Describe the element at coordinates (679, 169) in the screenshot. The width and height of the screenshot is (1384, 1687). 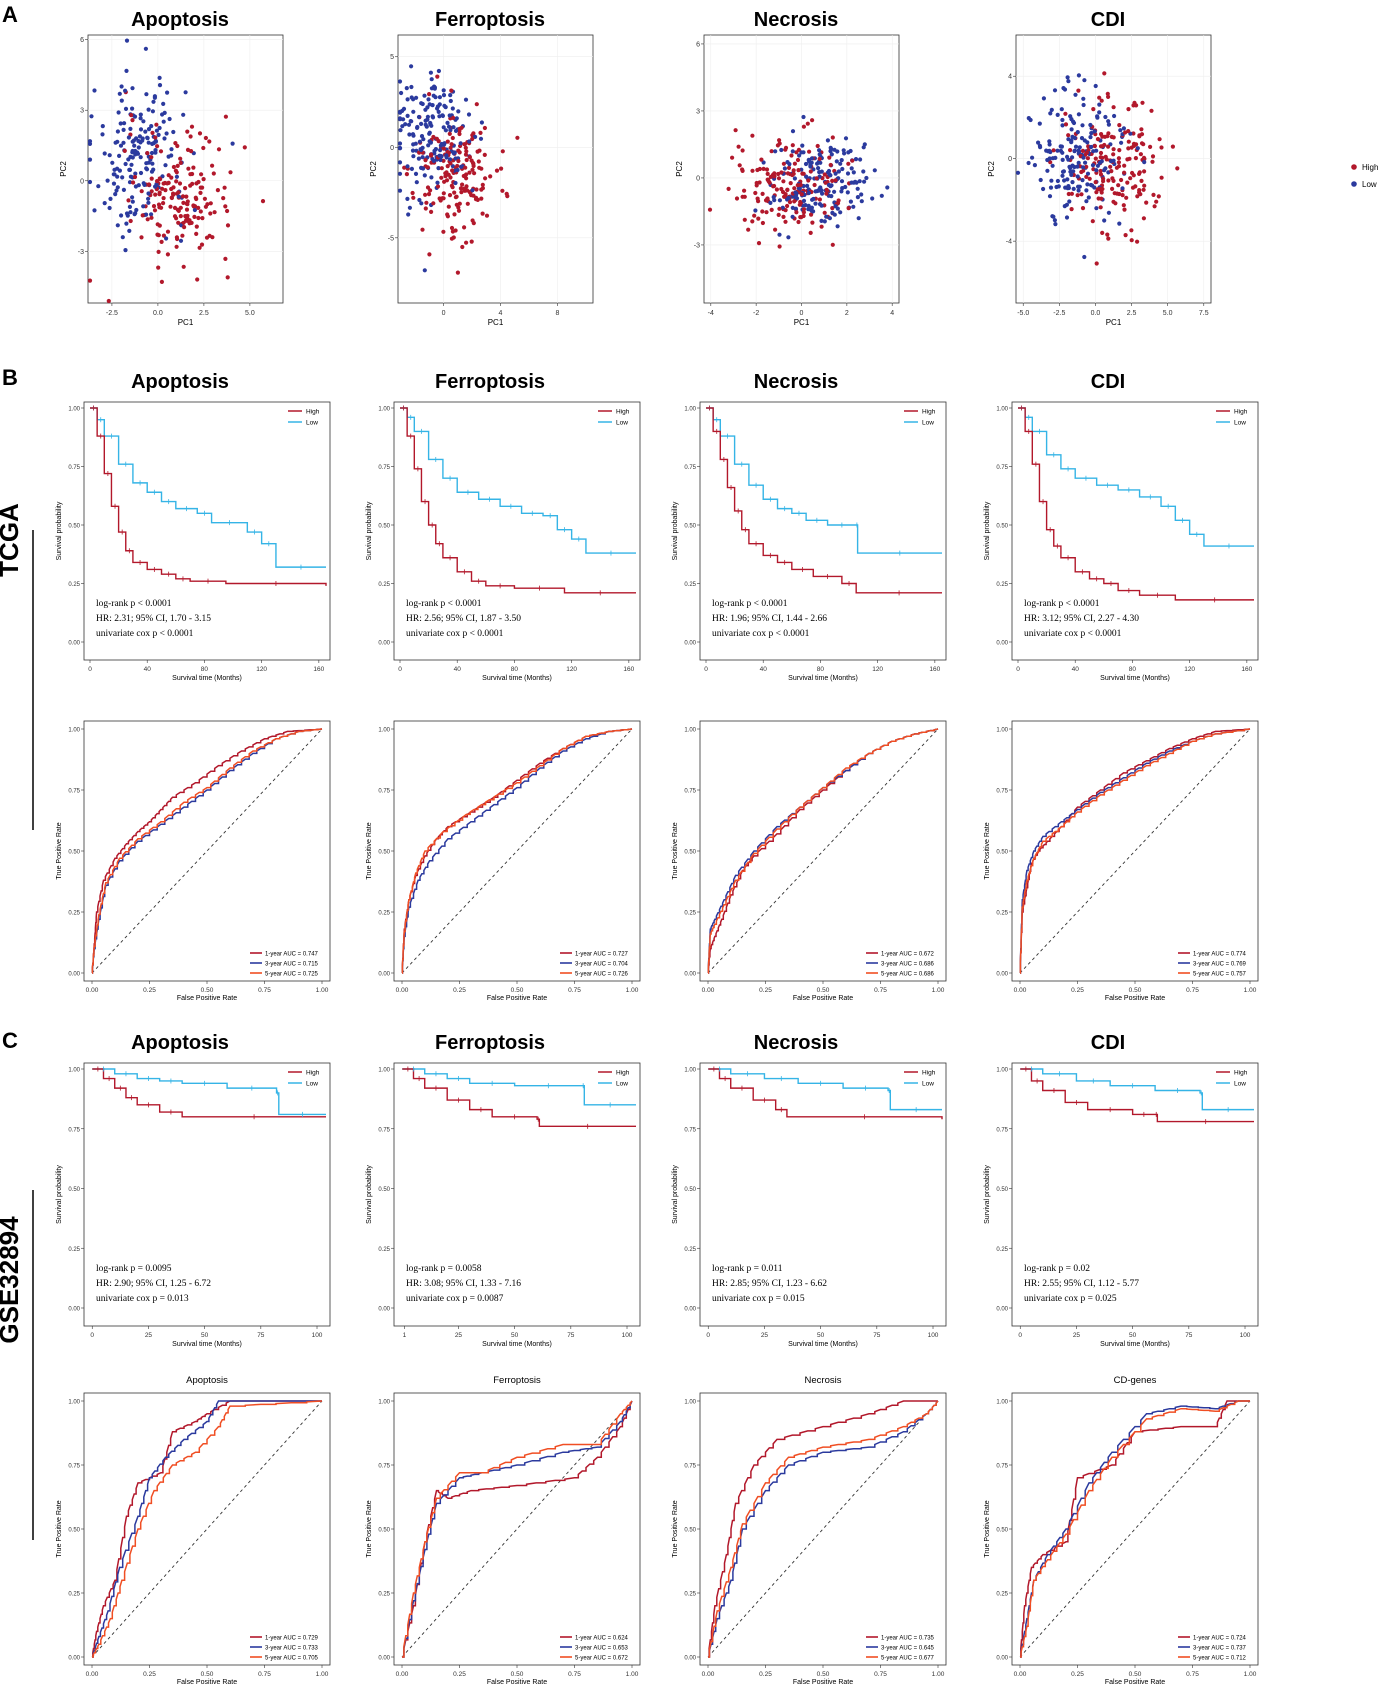
I see `y-axis-label: PC2` at that location.